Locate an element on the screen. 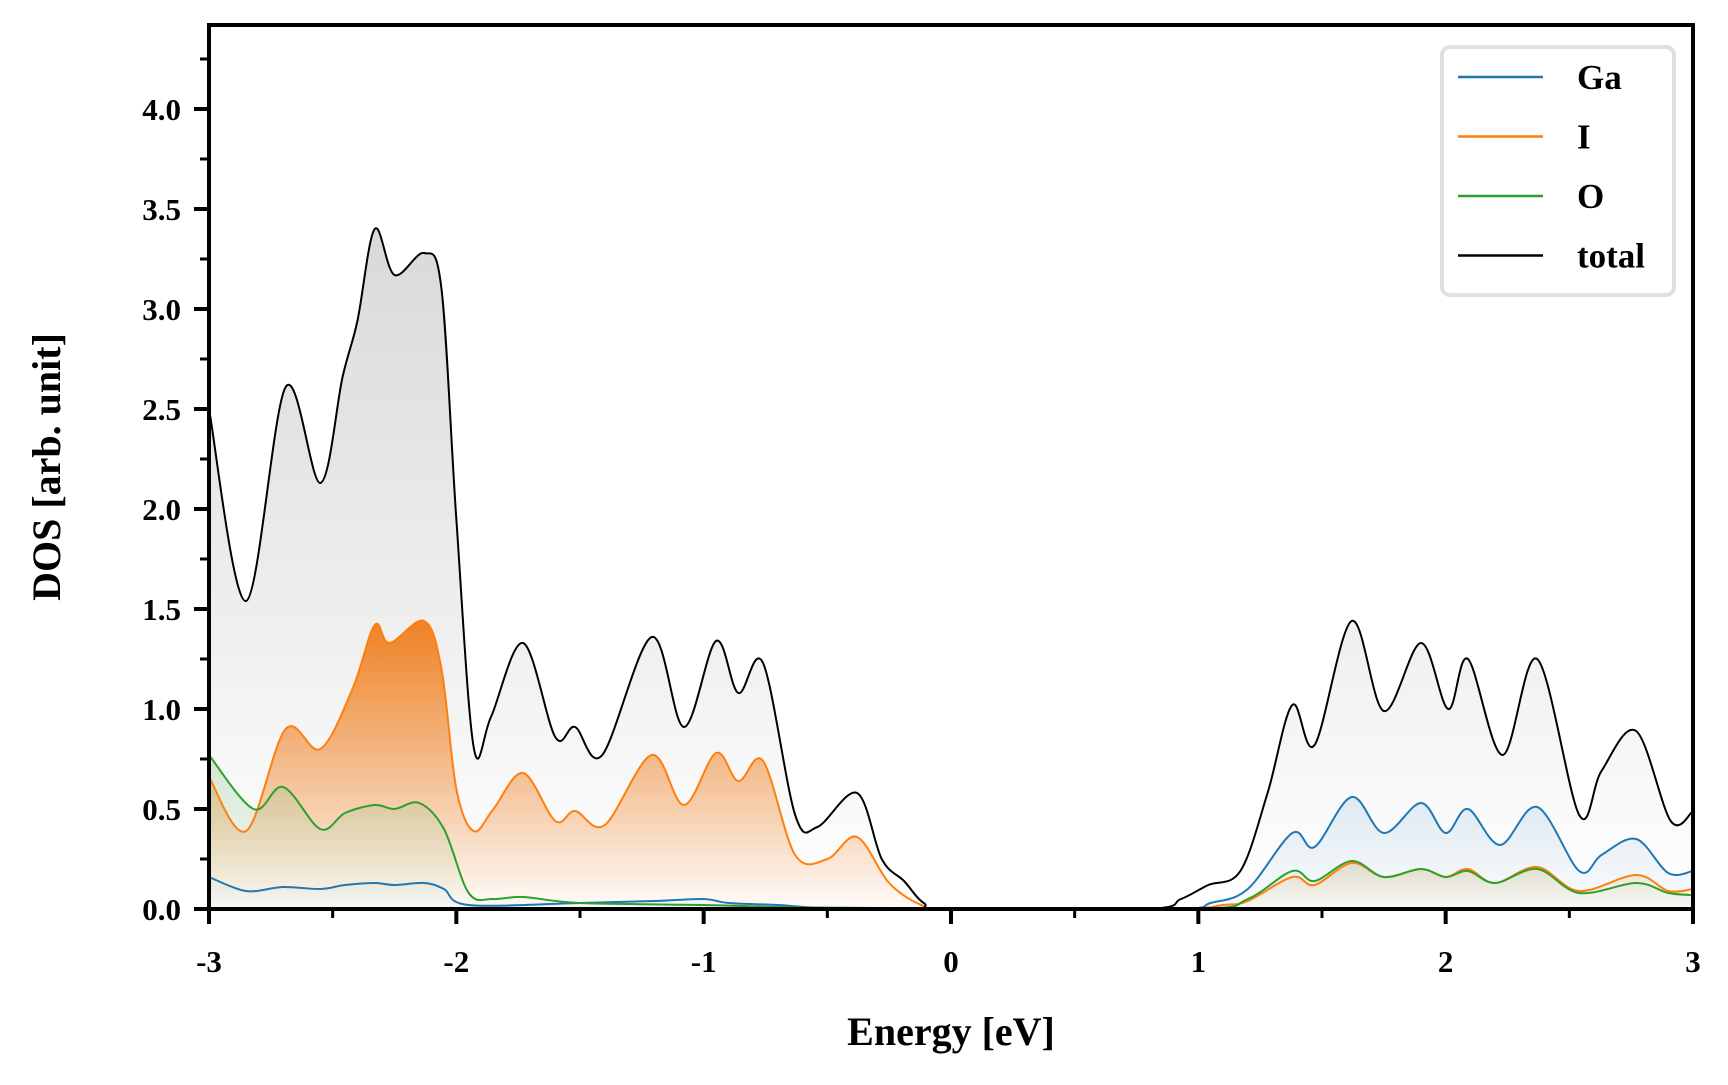  legend-label: O is located at coordinates (1590, 196).